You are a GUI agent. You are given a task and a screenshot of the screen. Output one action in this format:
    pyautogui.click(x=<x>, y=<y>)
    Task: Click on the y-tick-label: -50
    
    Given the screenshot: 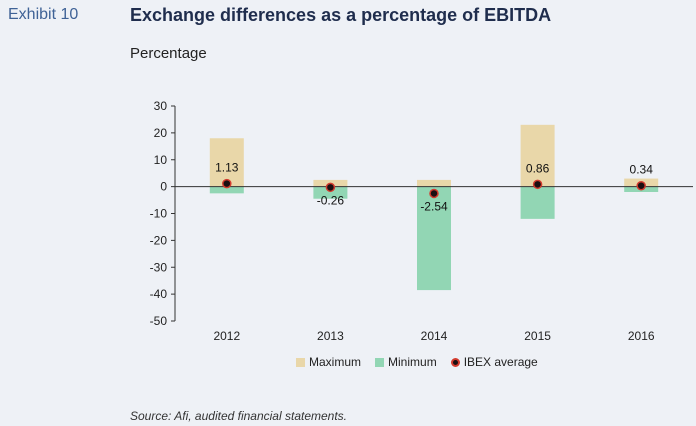 What is the action you would take?
    pyautogui.click(x=159, y=321)
    